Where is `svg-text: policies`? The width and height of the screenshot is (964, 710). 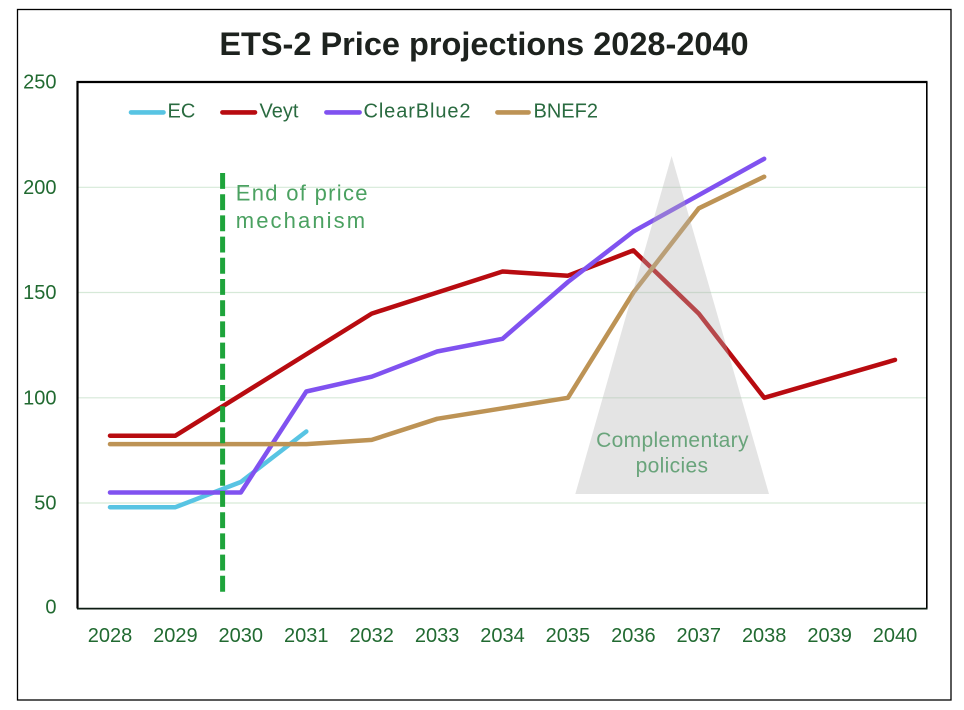 svg-text: policies is located at coordinates (672, 466).